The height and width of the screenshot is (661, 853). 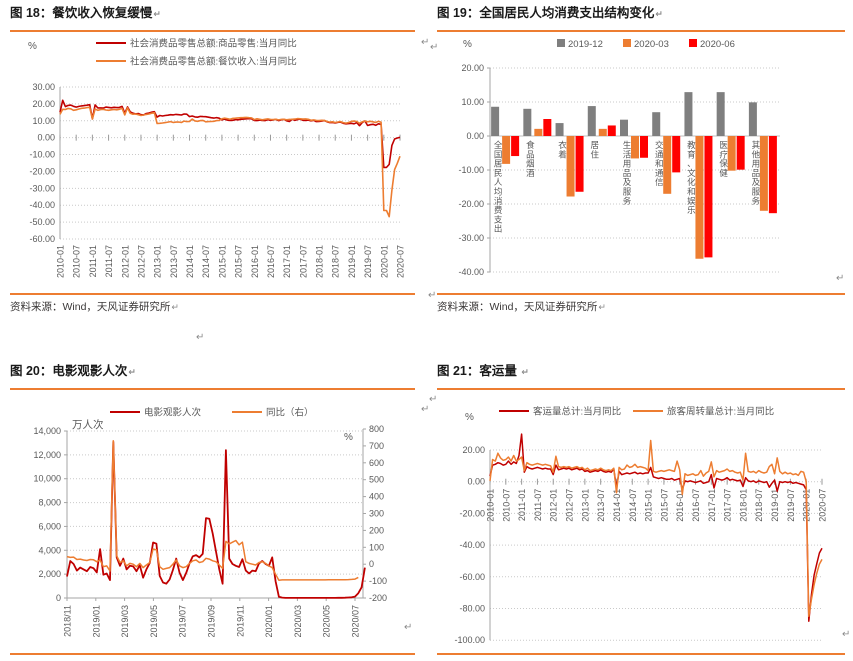 What do you see at coordinates (376, 514) in the screenshot?
I see `svg-text: 300` at bounding box center [376, 514].